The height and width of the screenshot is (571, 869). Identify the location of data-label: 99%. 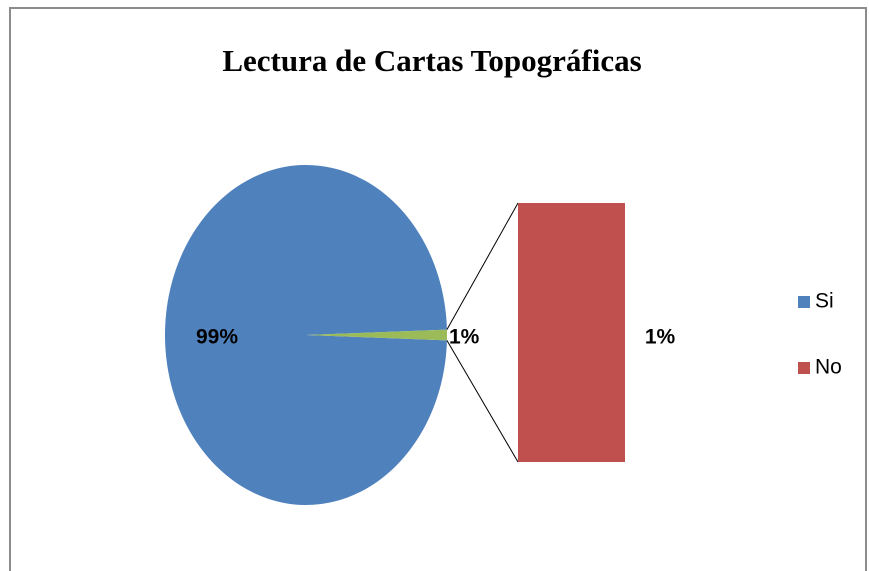
(217, 337).